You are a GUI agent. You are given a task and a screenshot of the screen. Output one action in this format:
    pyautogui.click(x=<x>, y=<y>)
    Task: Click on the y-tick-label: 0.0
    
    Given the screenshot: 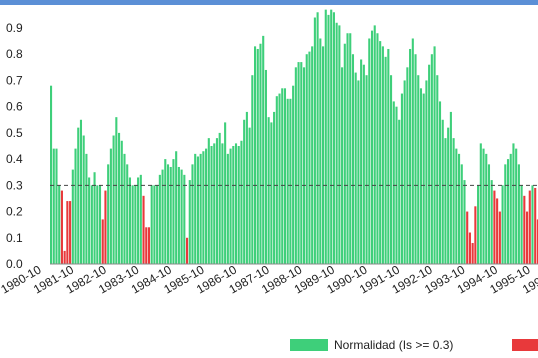 What is the action you would take?
    pyautogui.click(x=14, y=264)
    